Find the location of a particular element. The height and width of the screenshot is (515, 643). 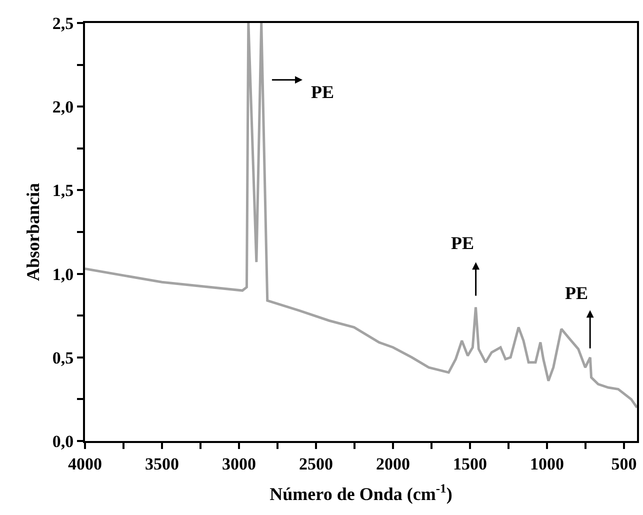

y-tick-label: 1,0 is located at coordinates (63, 274).